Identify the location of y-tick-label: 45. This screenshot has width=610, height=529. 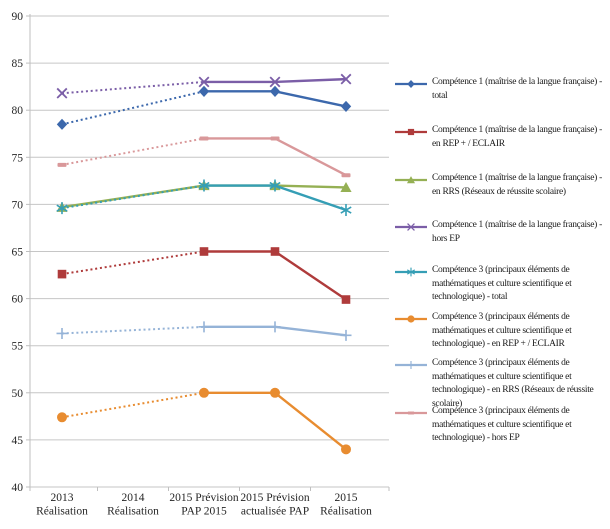
(18, 441).